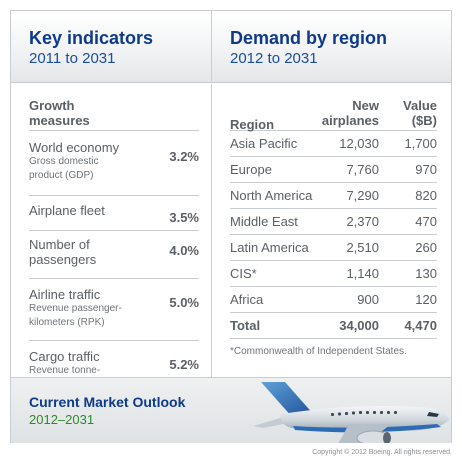  I want to click on region-name: Asia Pacific, so click(264, 143).